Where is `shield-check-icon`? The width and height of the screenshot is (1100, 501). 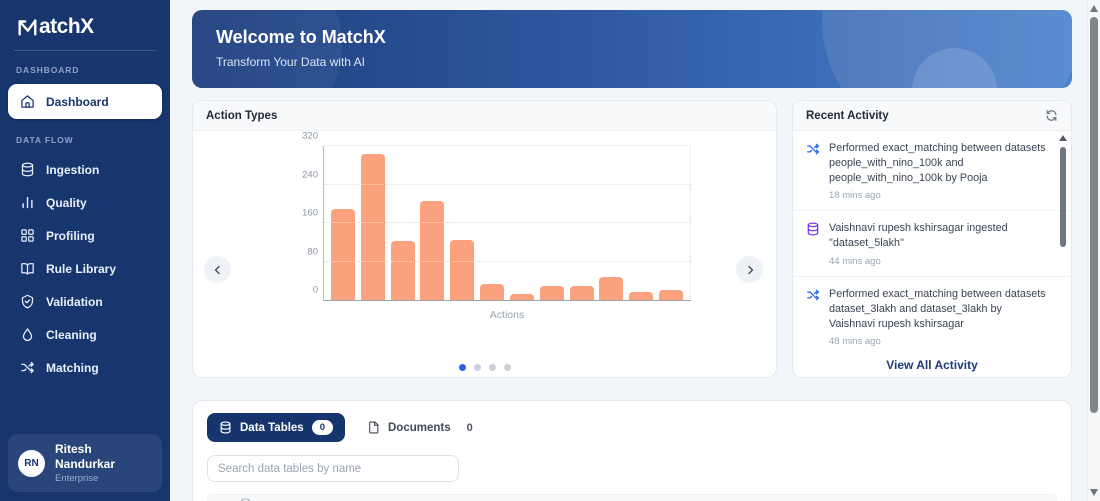
shield-check-icon is located at coordinates (27, 301).